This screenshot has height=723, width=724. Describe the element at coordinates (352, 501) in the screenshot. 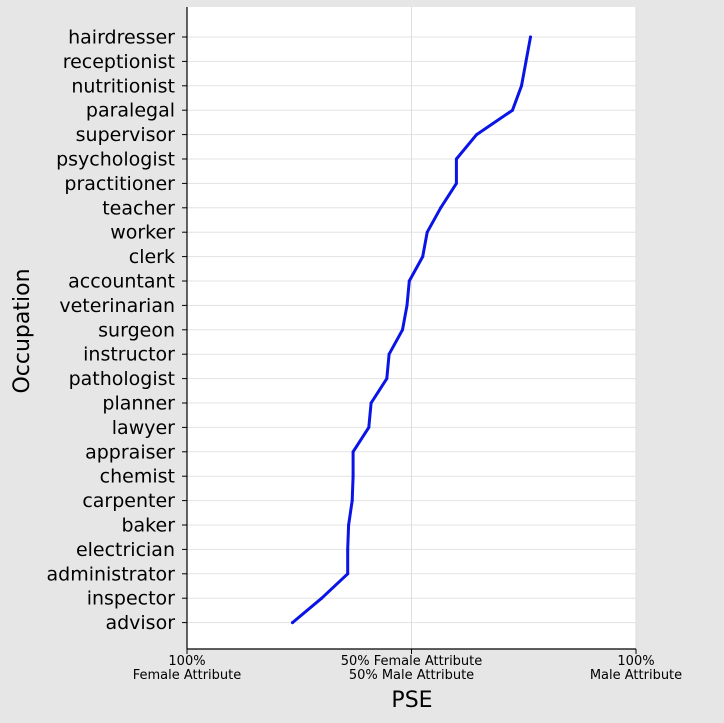

I see `data-point-carpenter` at that location.